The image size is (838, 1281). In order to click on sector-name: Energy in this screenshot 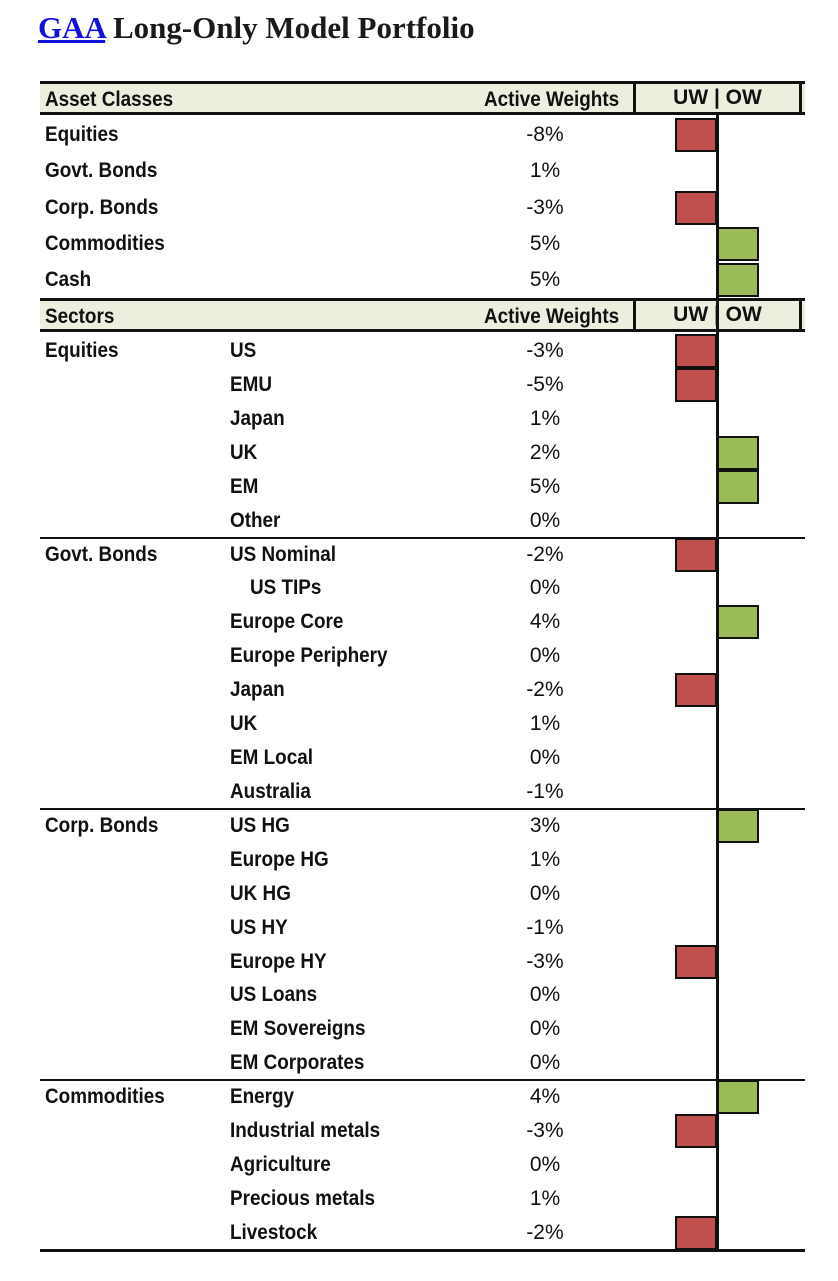, I will do `click(262, 1097)`.